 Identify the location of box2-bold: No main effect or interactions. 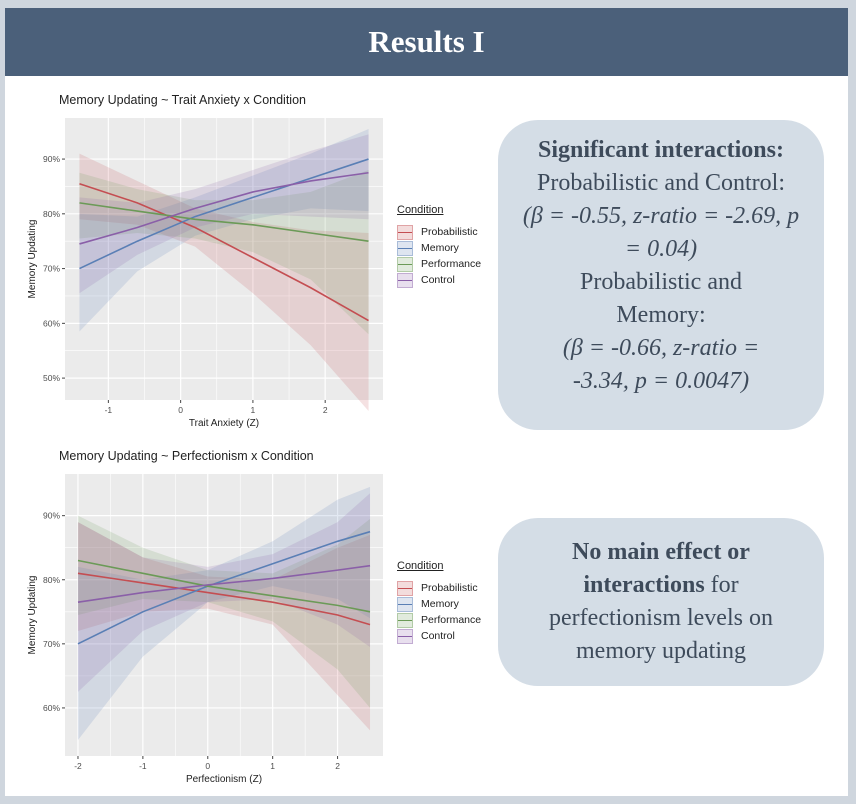
(661, 568).